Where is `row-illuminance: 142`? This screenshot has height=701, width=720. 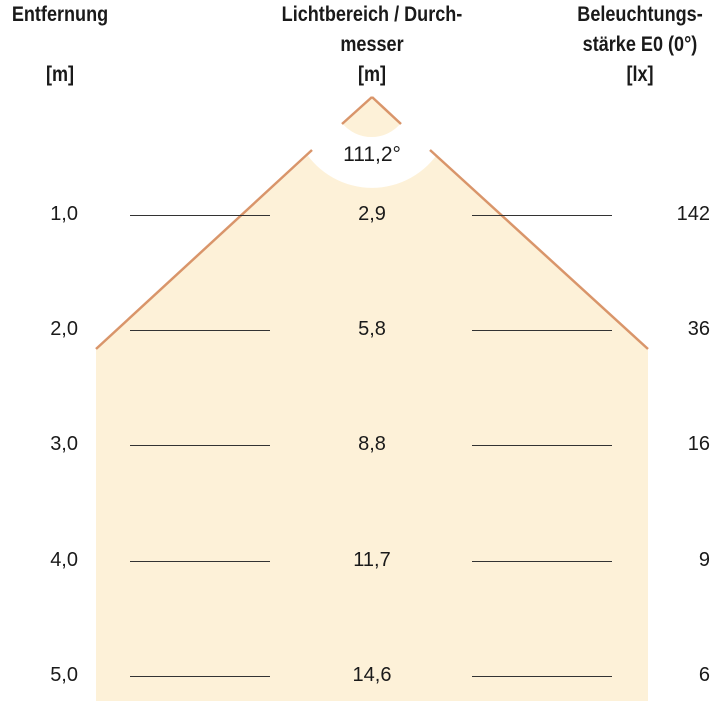 row-illuminance: 142 is located at coordinates (693, 214).